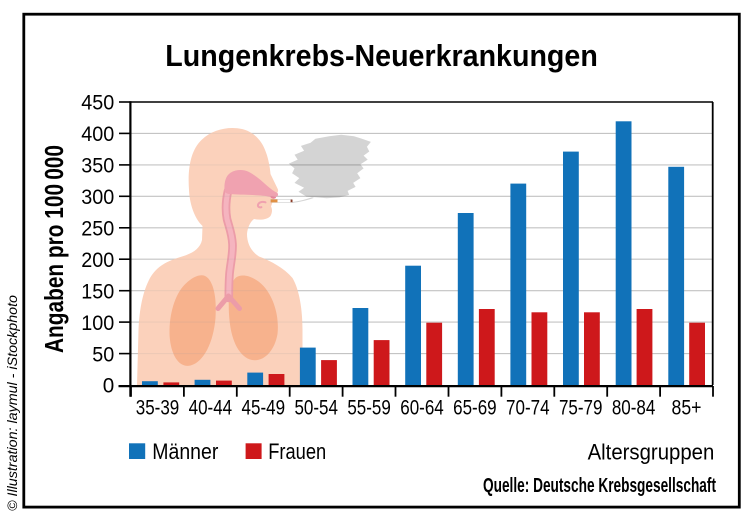  Describe the element at coordinates (297, 451) in the screenshot. I see `svg-text: Frauen` at that location.